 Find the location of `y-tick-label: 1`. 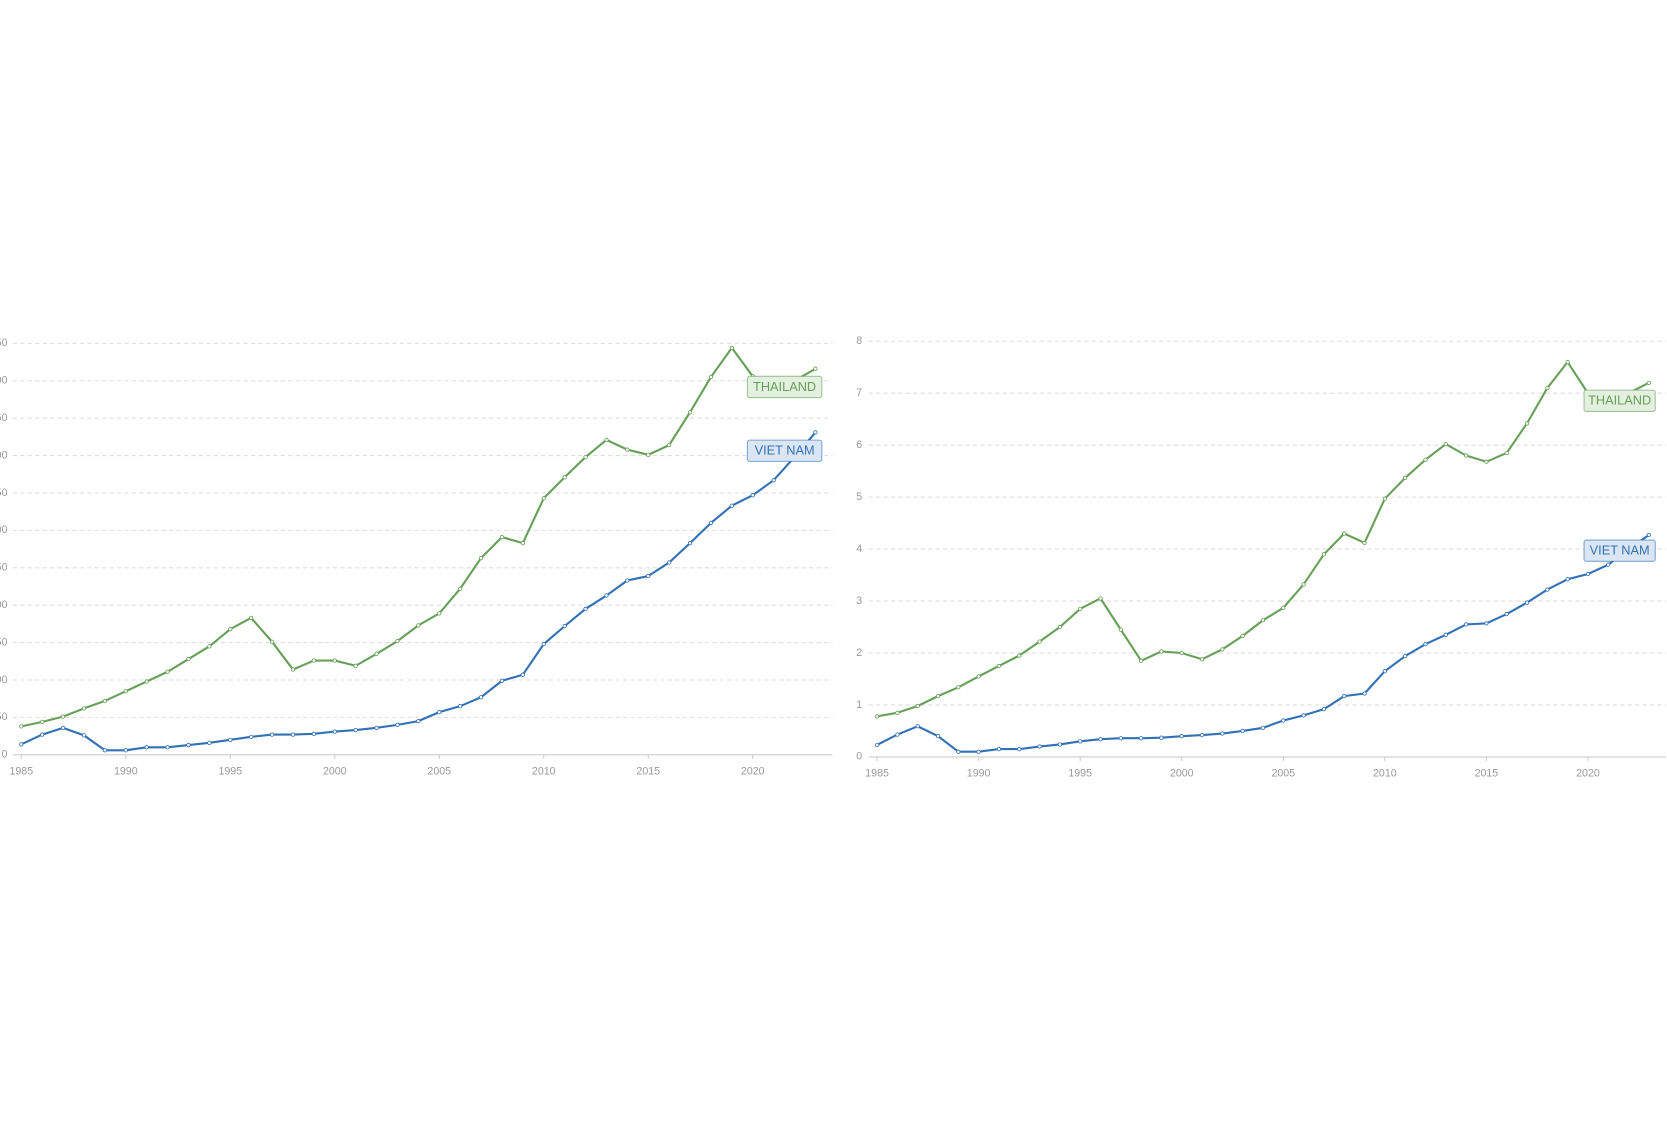

y-tick-label: 1 is located at coordinates (859, 705).